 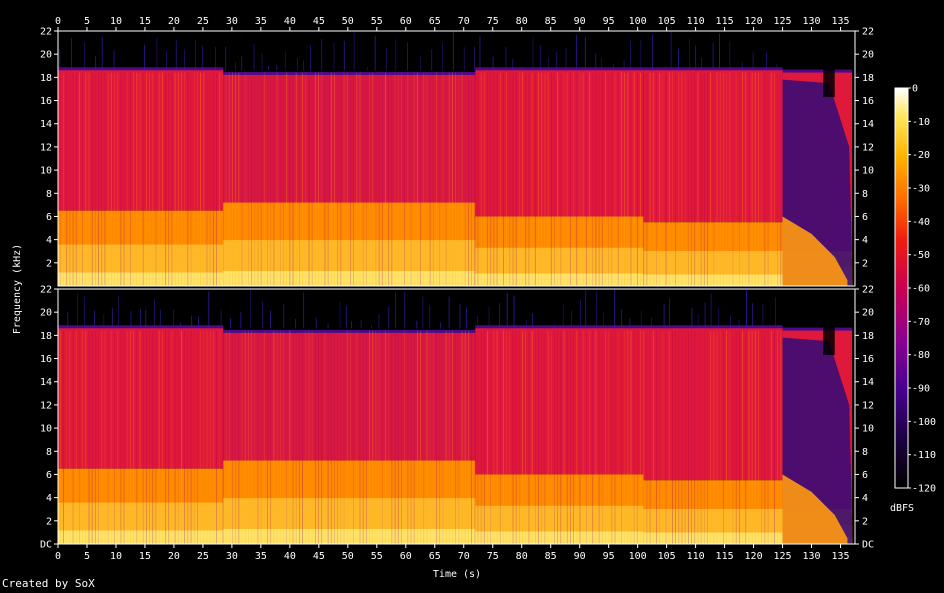 I want to click on x-tick-label: 70, so click(x=464, y=556).